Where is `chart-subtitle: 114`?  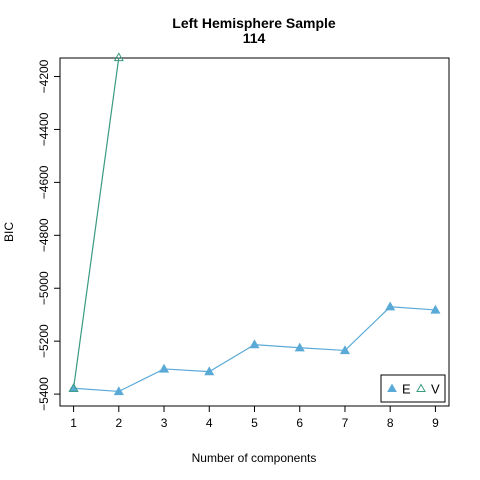 chart-subtitle: 114 is located at coordinates (254, 38).